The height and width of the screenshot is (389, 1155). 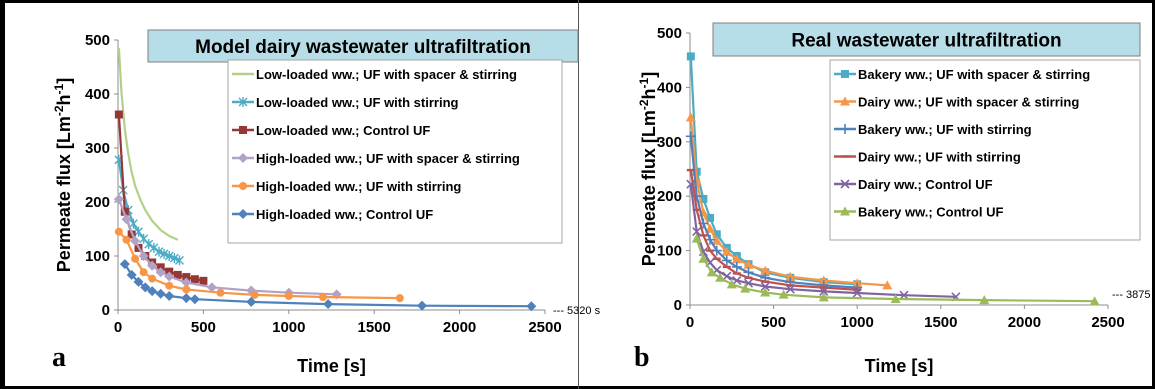 I want to click on y-tick-label: 0, so click(x=678, y=305).